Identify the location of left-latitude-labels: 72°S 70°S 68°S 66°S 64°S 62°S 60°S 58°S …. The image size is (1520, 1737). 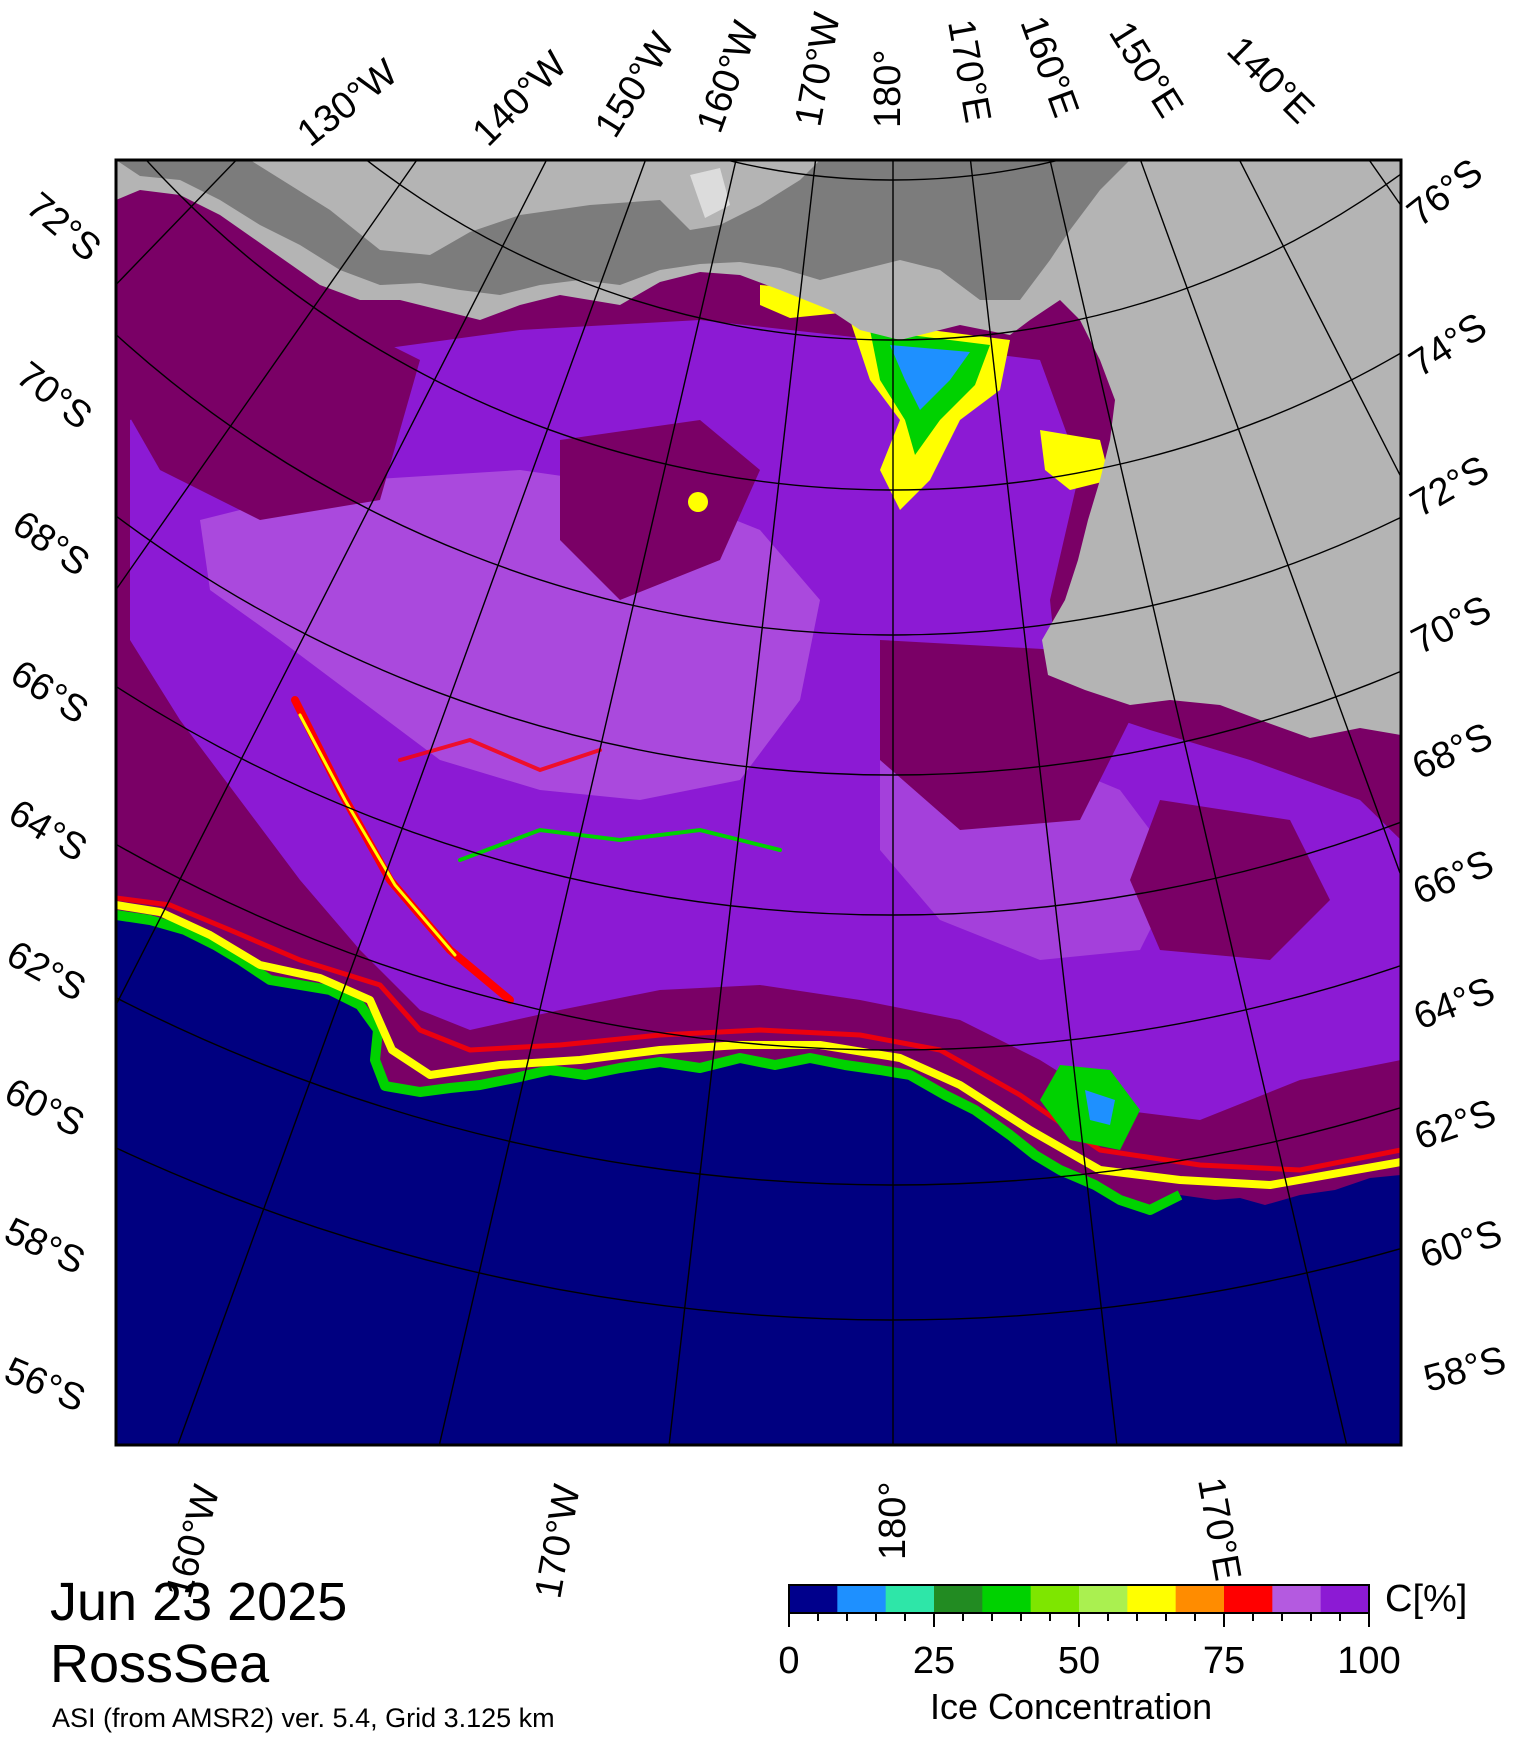
(54, 803).